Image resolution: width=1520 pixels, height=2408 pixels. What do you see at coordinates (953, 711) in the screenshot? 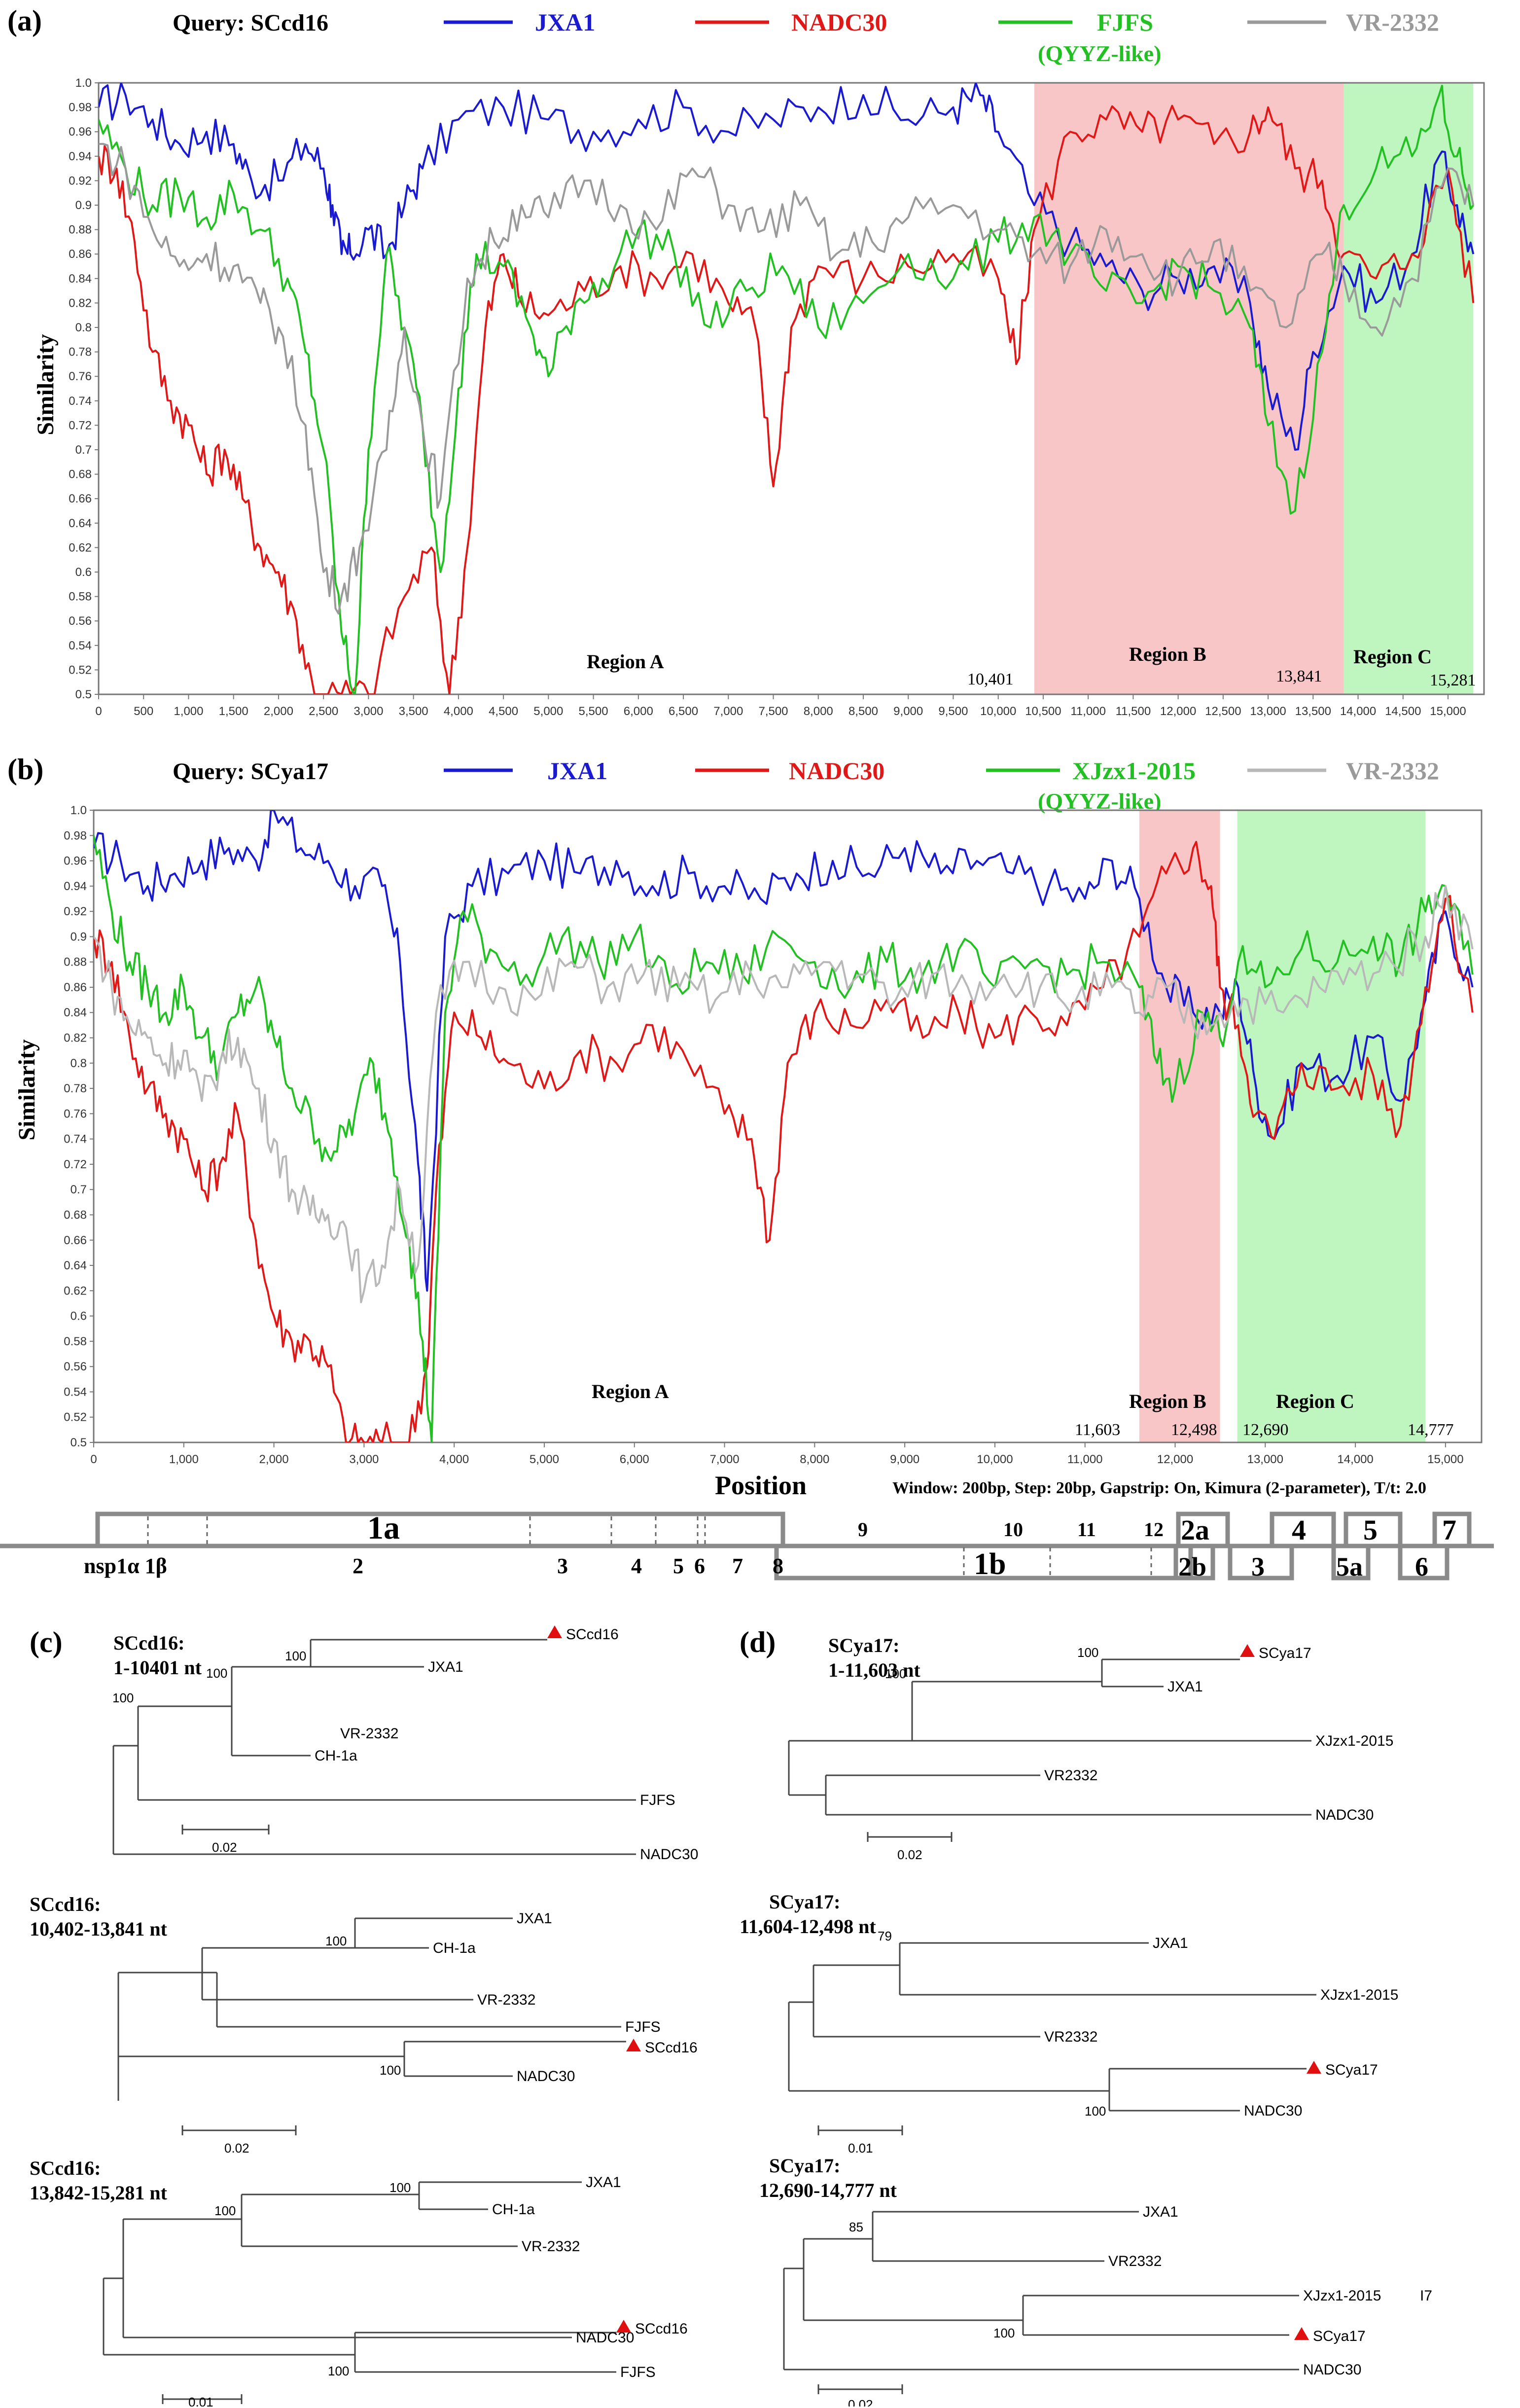
I see `x-tick-label: 9,500` at bounding box center [953, 711].